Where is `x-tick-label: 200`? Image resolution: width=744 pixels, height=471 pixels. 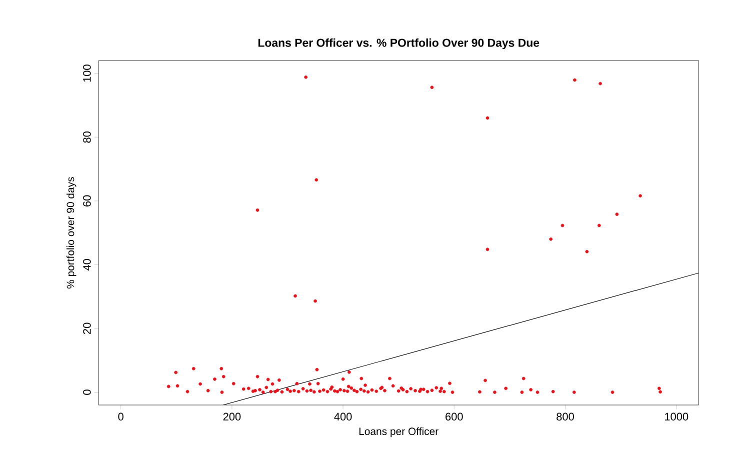
x-tick-label: 200 is located at coordinates (232, 416).